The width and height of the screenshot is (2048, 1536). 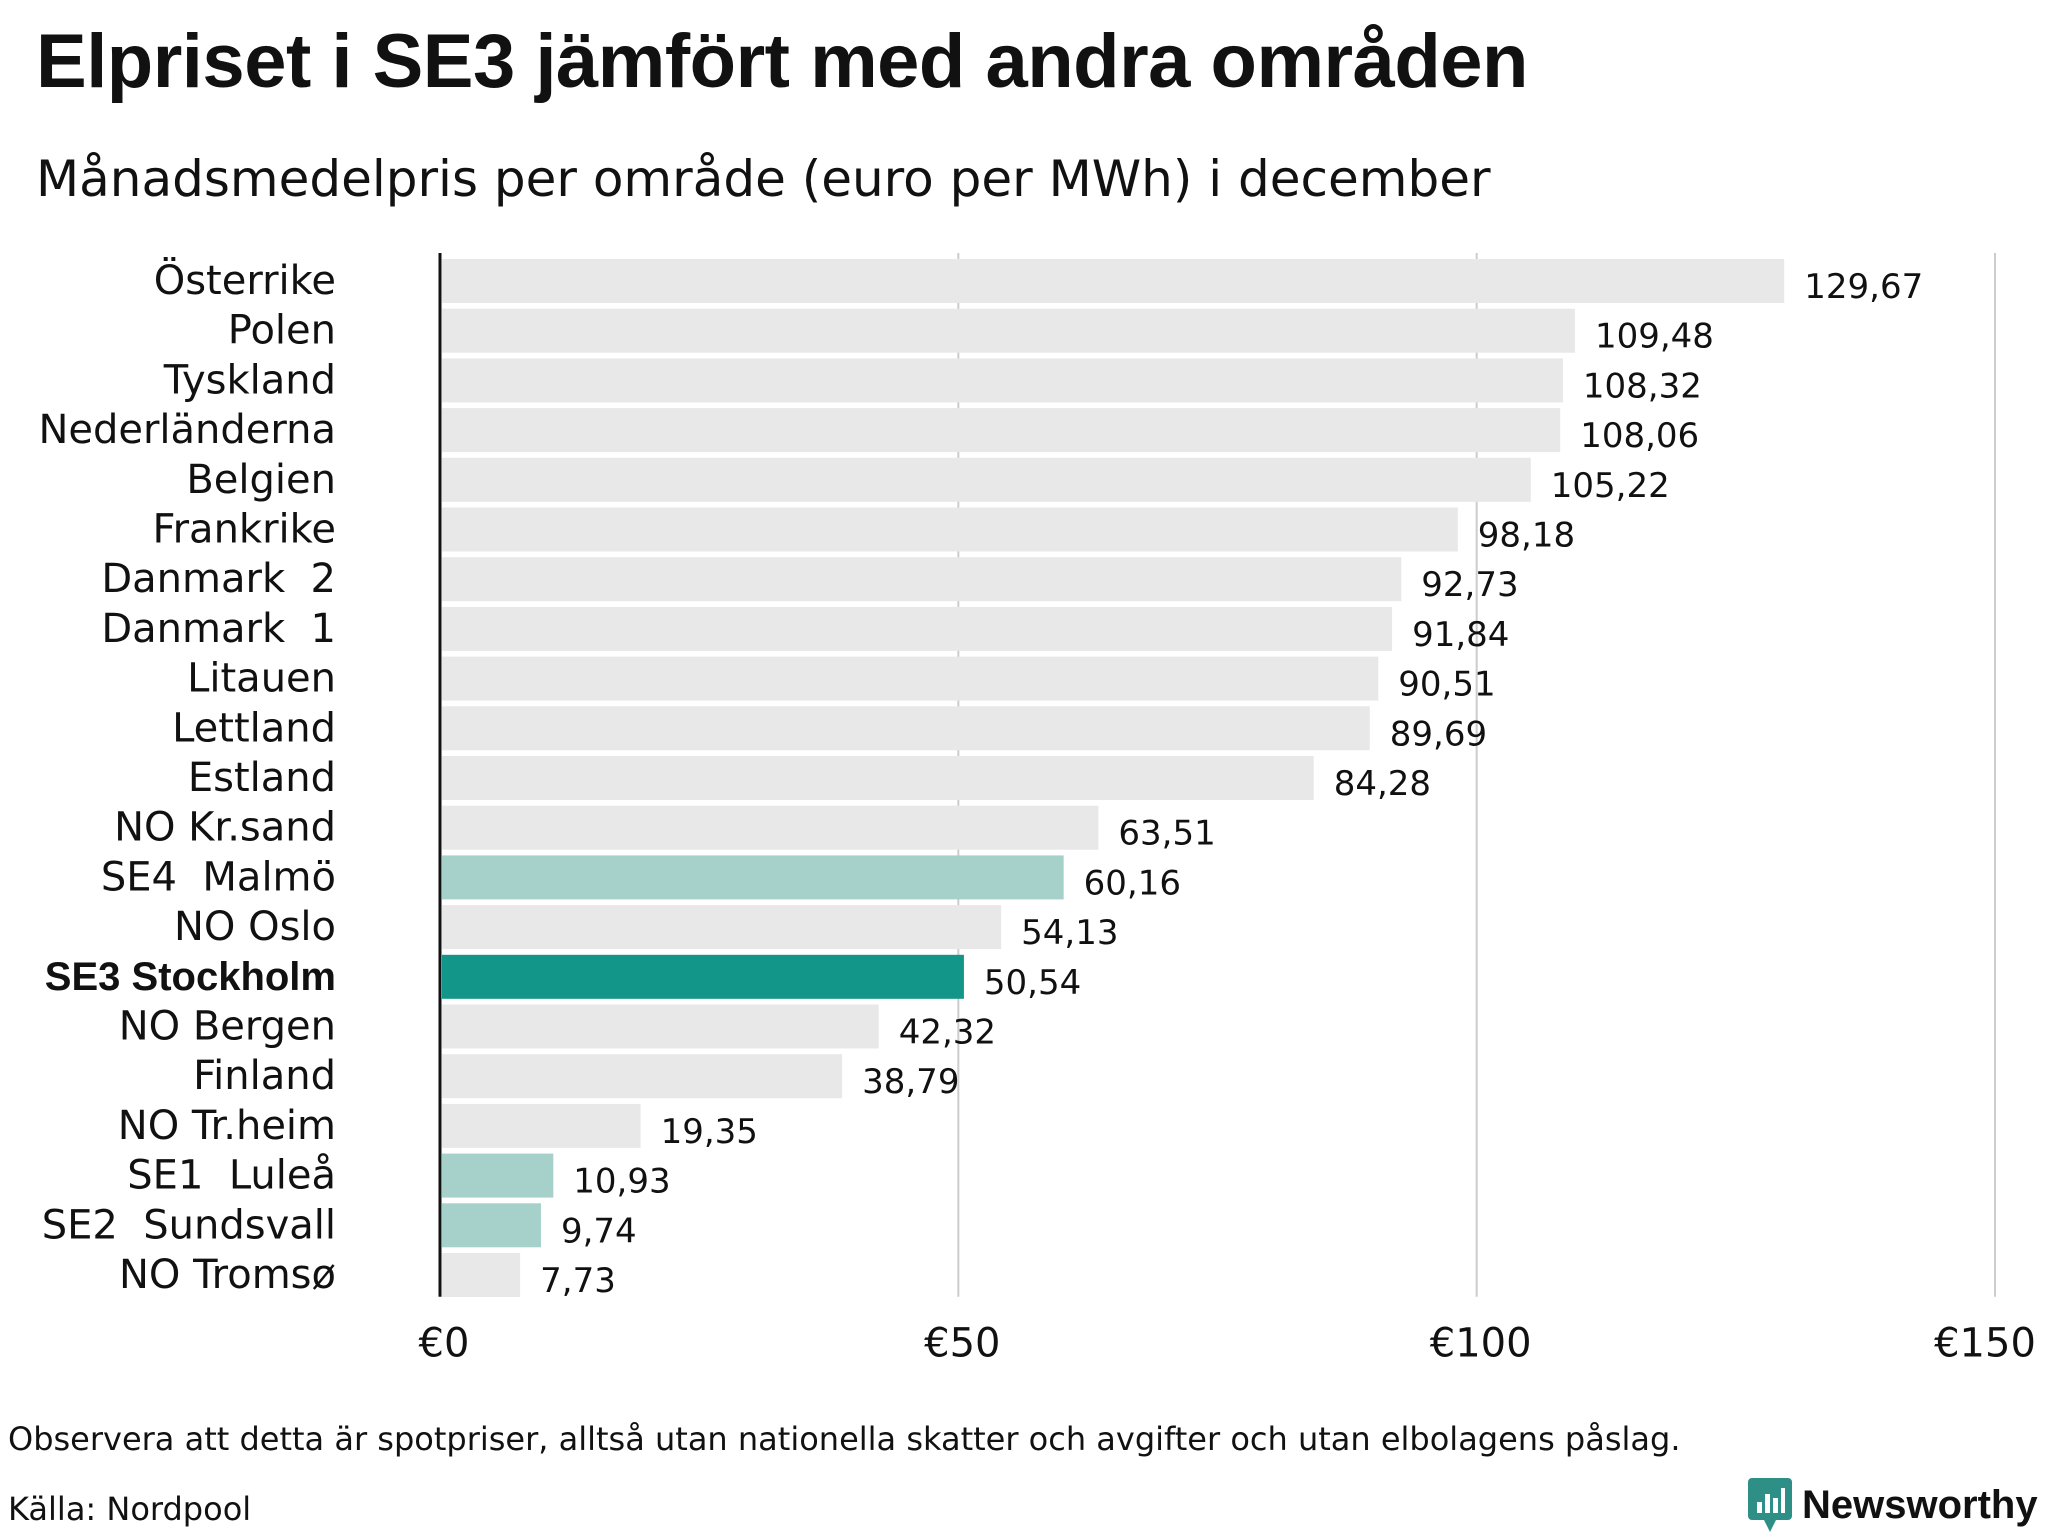 I want to click on value-label: 92,73, so click(x=1469, y=585).